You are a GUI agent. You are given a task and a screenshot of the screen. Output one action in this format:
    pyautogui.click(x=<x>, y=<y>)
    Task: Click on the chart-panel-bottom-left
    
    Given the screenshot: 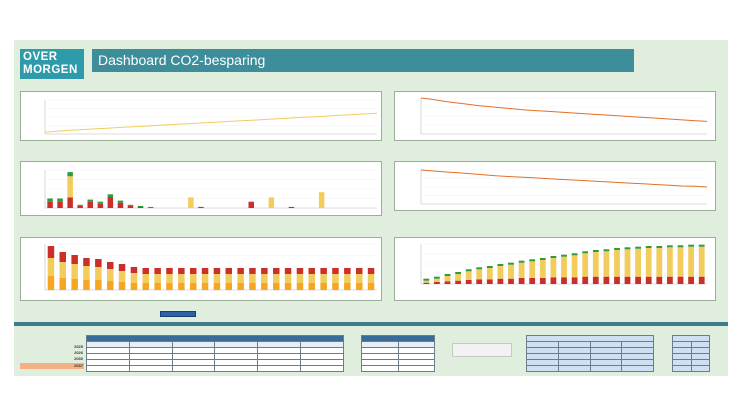 What is the action you would take?
    pyautogui.click(x=201, y=269)
    